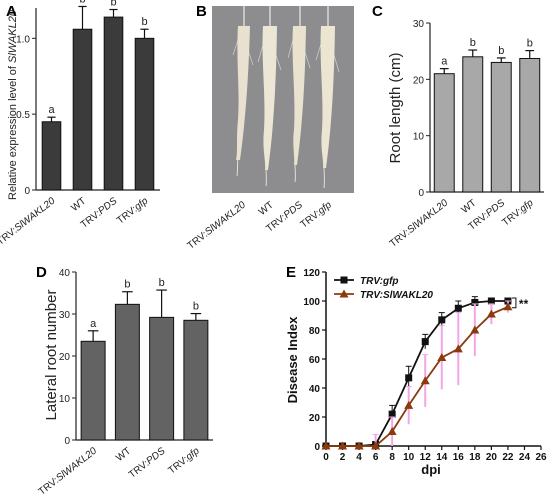 The height and width of the screenshot is (503, 550). Describe the element at coordinates (359, 457) in the screenshot. I see `panel-e-xtick-label: 4` at that location.